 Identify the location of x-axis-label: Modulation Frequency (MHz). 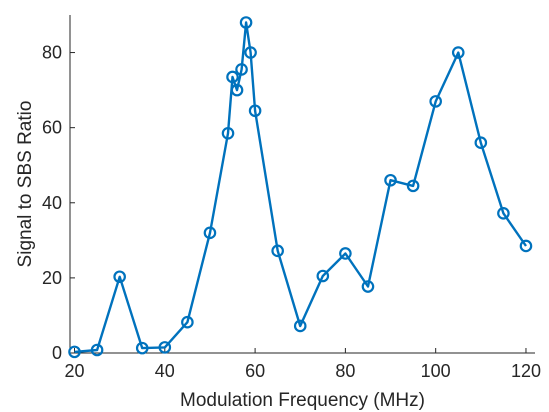
(302, 400).